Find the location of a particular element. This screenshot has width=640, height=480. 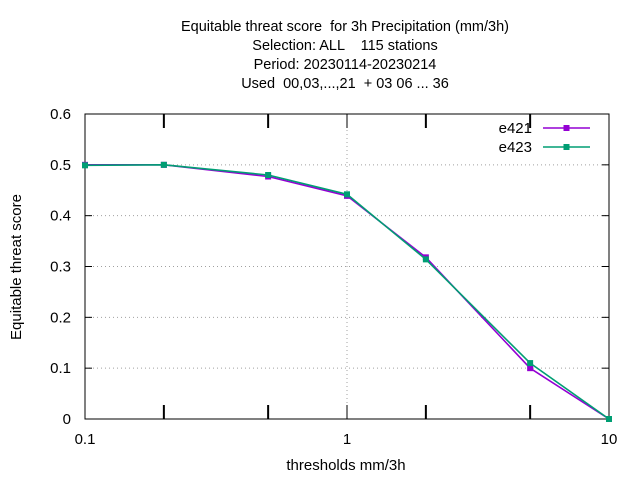

y-tick-label: 0.1 is located at coordinates (60, 368).